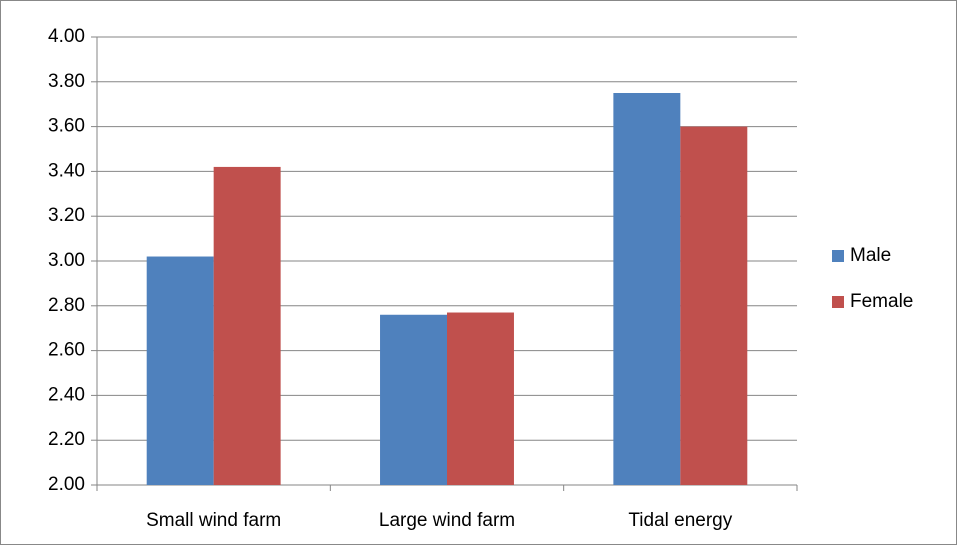 The image size is (957, 545). I want to click on x-tick-label: Large wind farm, so click(447, 520).